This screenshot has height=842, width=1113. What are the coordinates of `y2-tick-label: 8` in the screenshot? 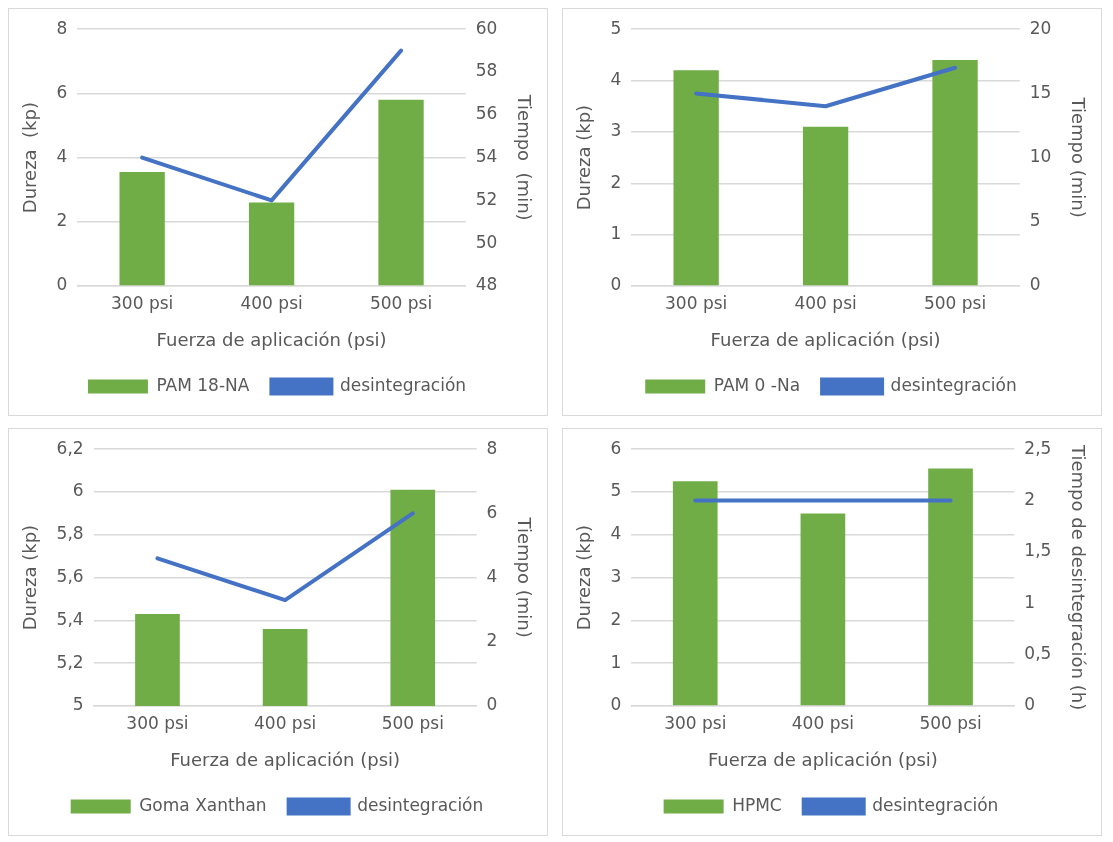 It's located at (492, 447).